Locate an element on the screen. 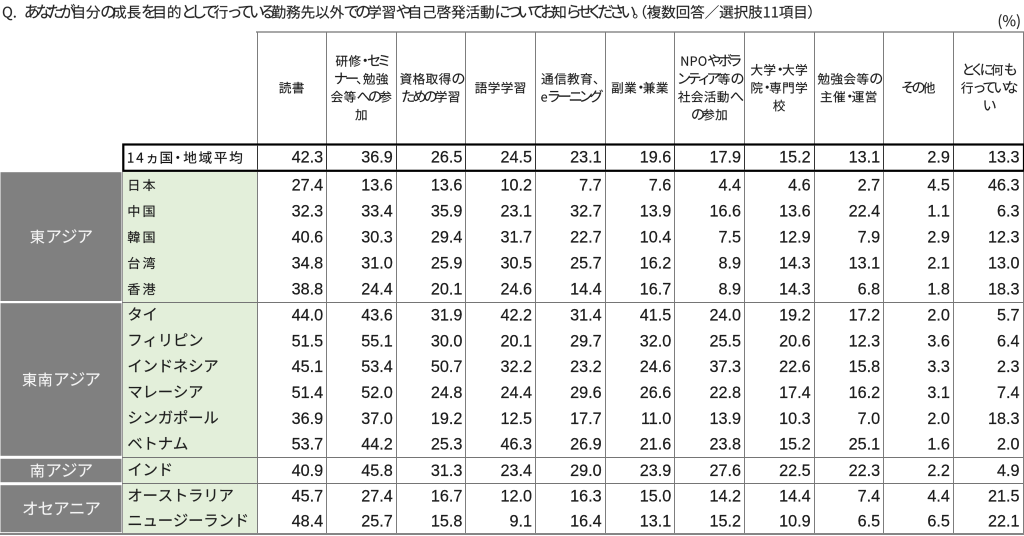 The image size is (1024, 536). svg-text: 15.0 is located at coordinates (656, 497).